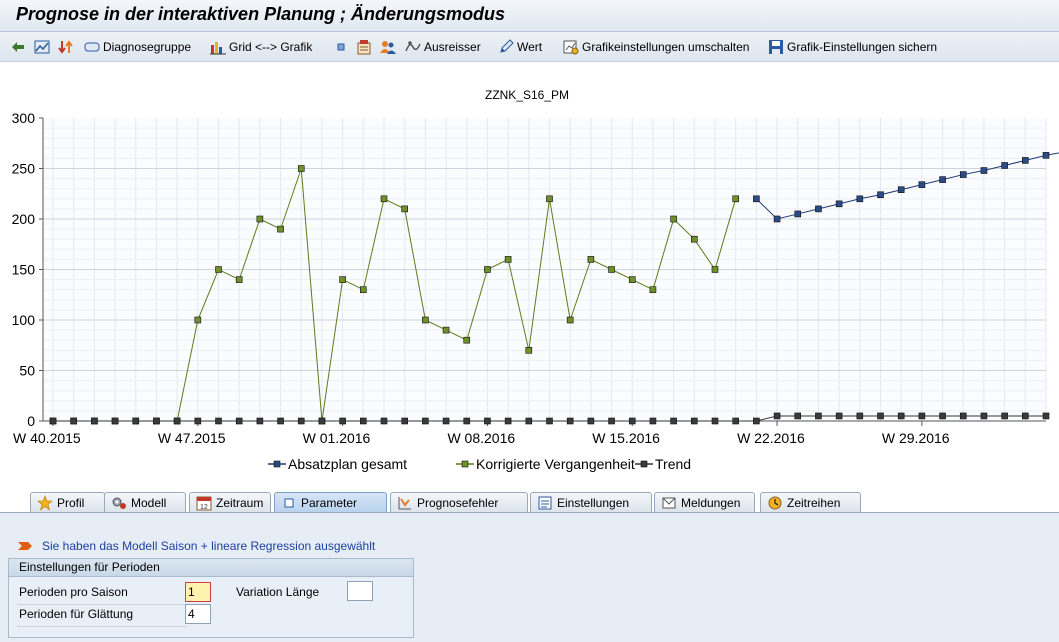 This screenshot has width=1059, height=642. I want to click on chart-type-button, so click(42, 47).